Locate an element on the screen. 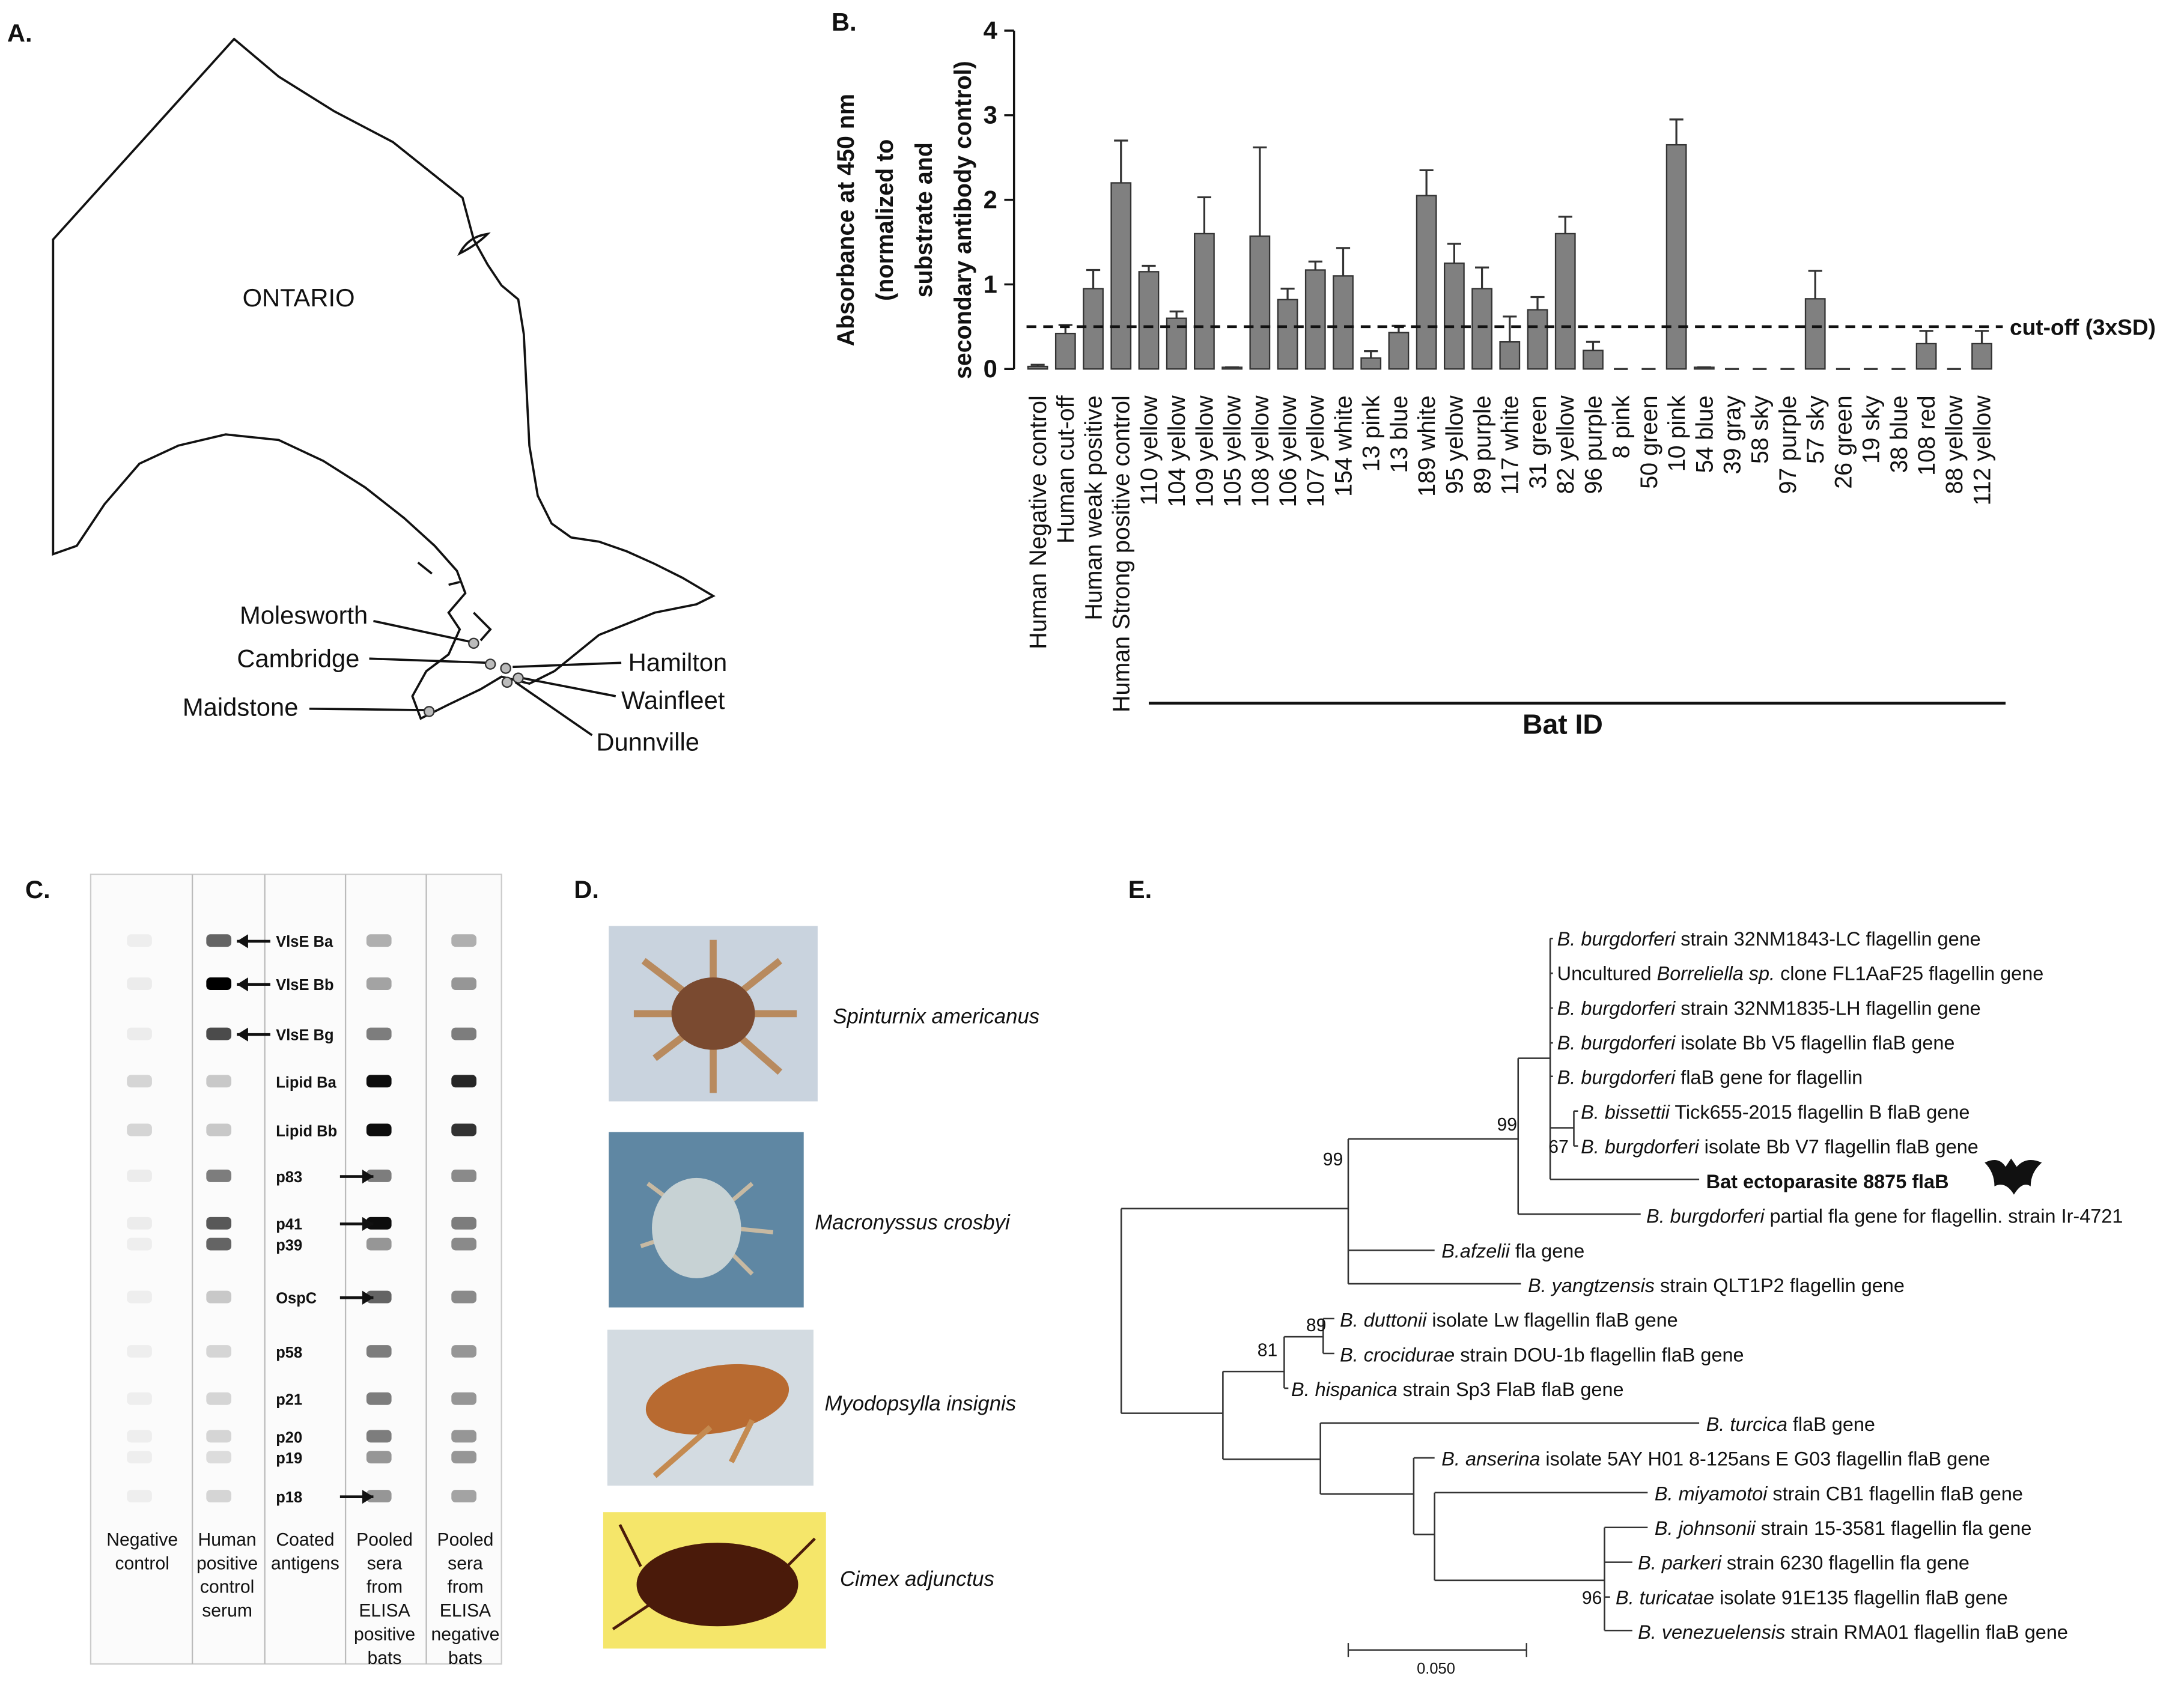  lane-label: sera is located at coordinates (466, 1563).